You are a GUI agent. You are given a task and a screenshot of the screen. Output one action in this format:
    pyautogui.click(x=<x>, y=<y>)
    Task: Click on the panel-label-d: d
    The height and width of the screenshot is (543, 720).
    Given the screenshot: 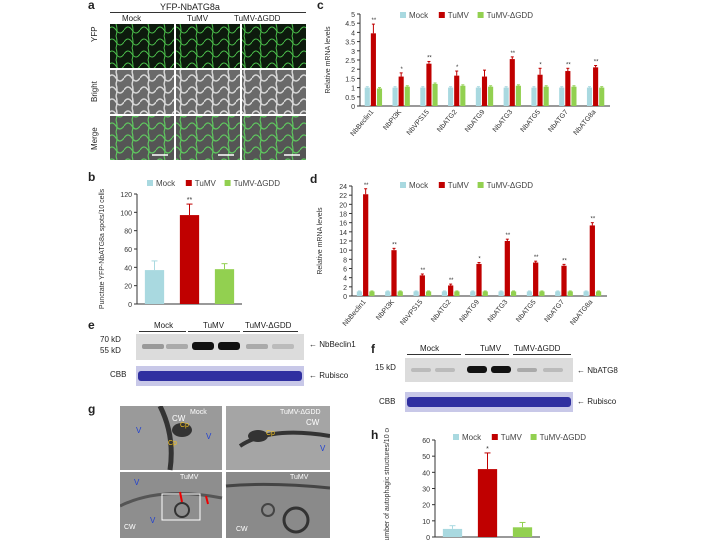 What is the action you would take?
    pyautogui.click(x=314, y=179)
    